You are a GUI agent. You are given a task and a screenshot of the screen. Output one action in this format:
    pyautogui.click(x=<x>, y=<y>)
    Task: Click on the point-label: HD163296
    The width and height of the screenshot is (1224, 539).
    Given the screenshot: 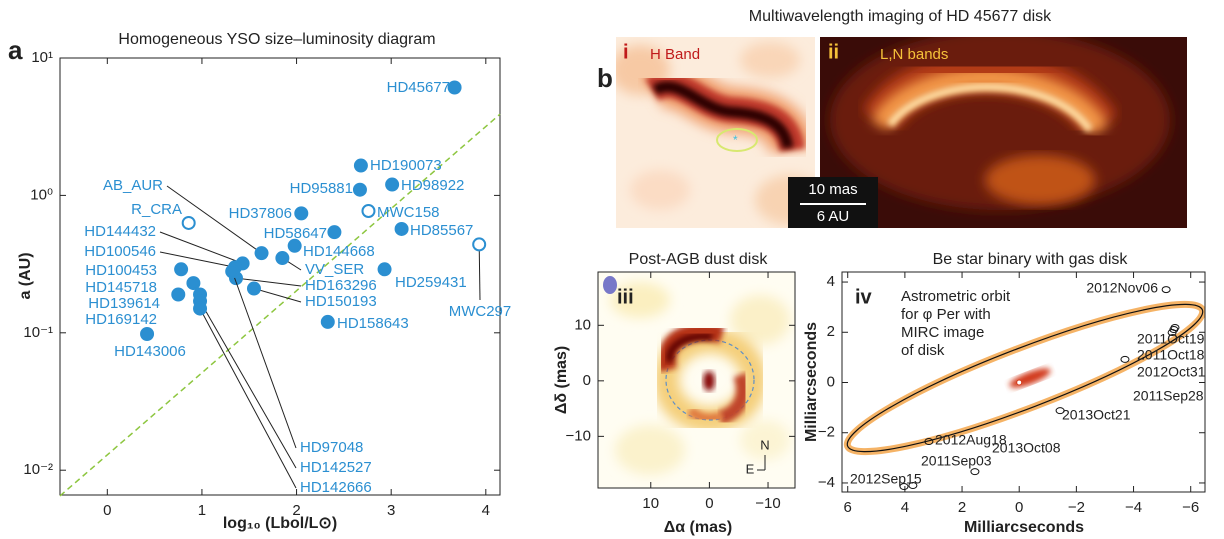 What is the action you would take?
    pyautogui.click(x=341, y=285)
    